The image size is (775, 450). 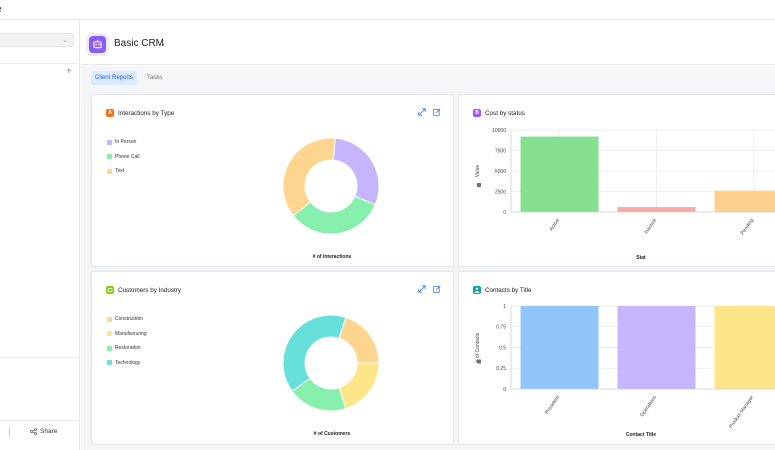 I want to click on chart-icon, so click(x=477, y=290).